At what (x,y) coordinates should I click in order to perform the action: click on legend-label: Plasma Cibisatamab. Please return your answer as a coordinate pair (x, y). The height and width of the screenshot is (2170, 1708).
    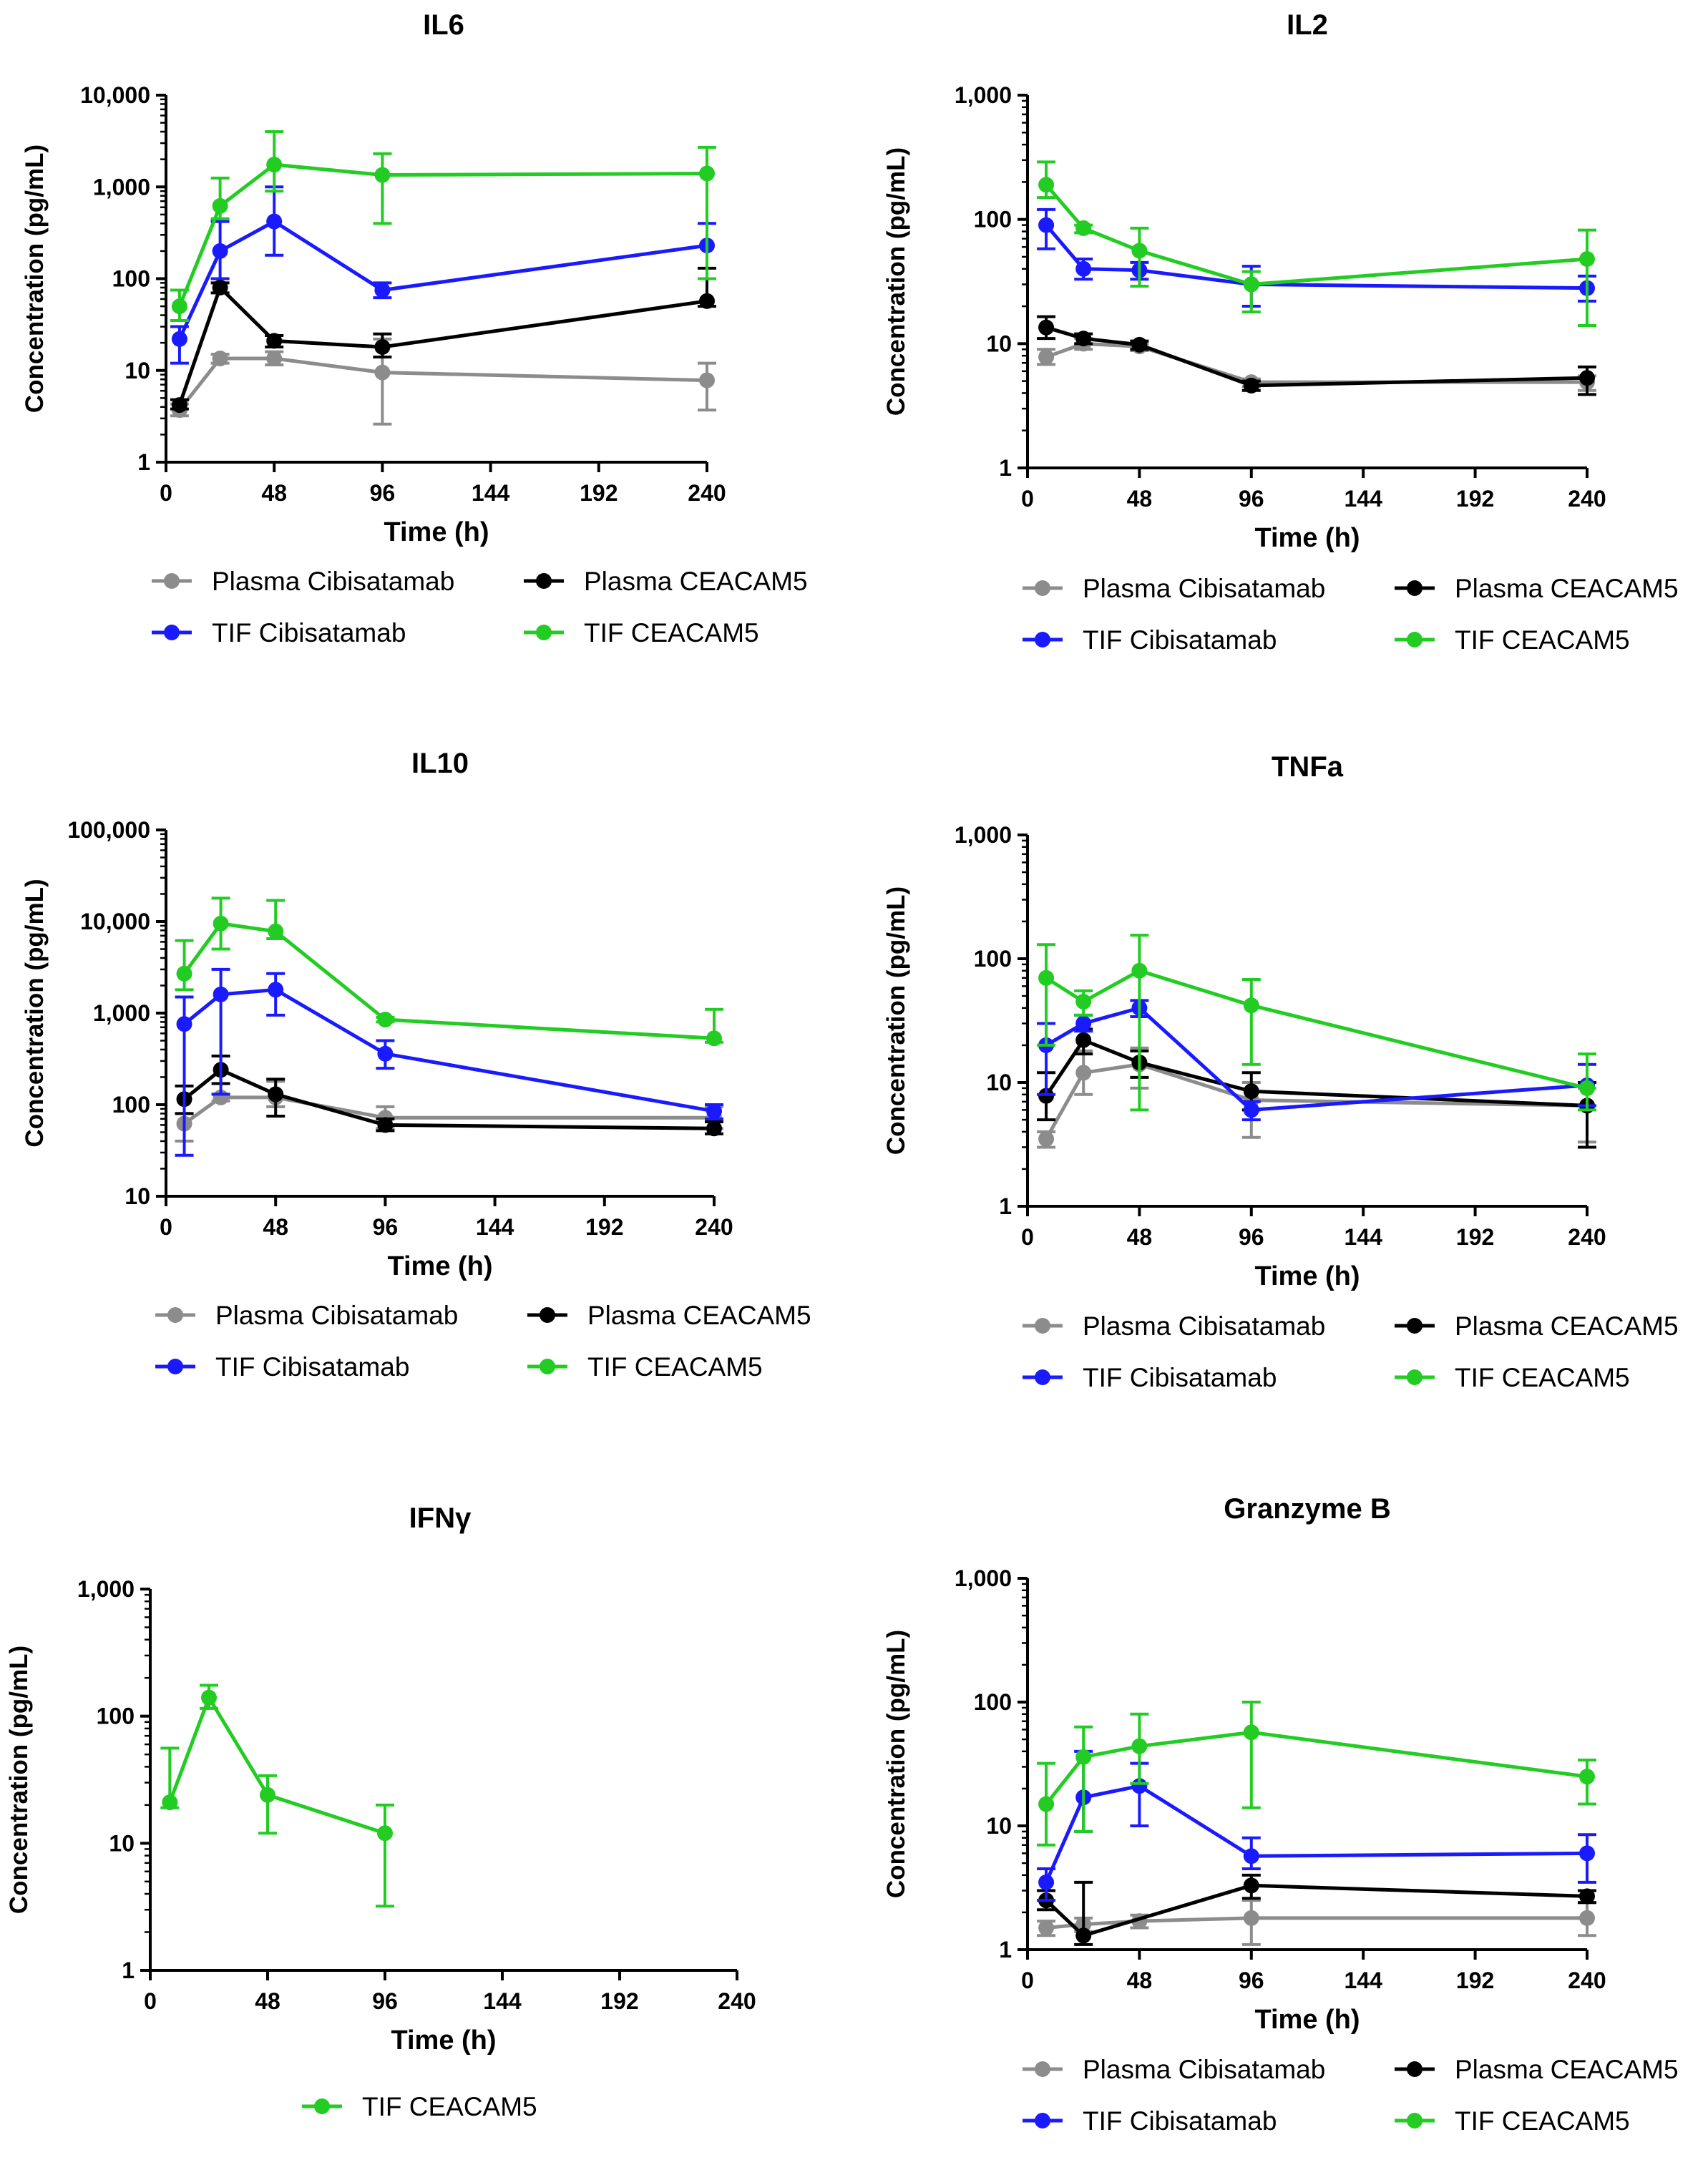
    Looking at the image, I should click on (1204, 588).